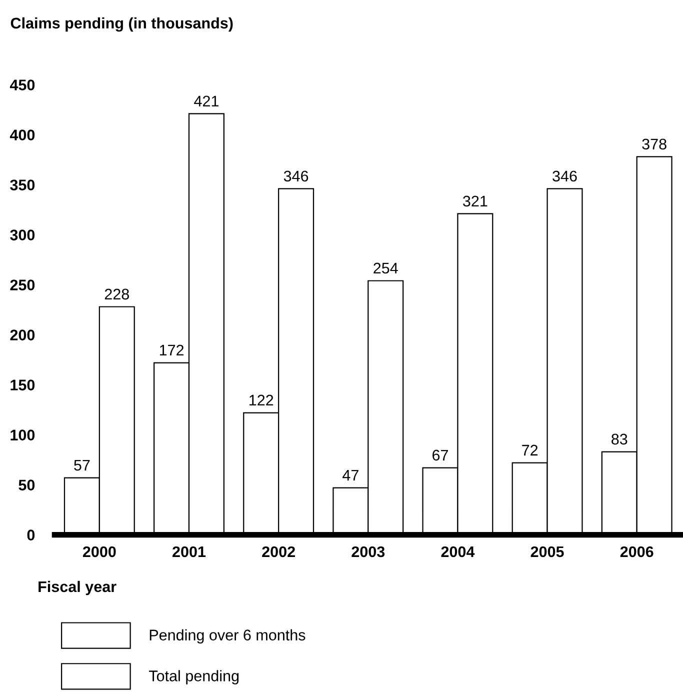  I want to click on x-tick-label: 2005, so click(547, 552).